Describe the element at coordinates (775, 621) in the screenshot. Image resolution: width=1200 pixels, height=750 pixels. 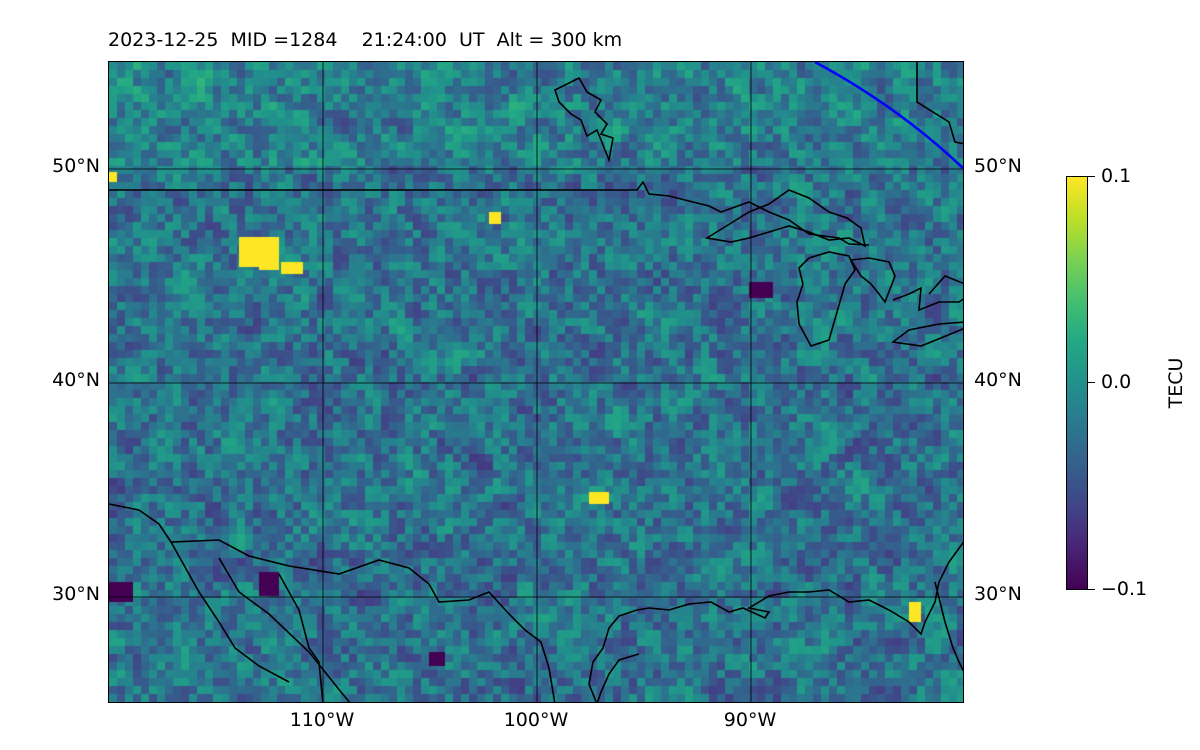
I see `gulf-coast-texas` at that location.